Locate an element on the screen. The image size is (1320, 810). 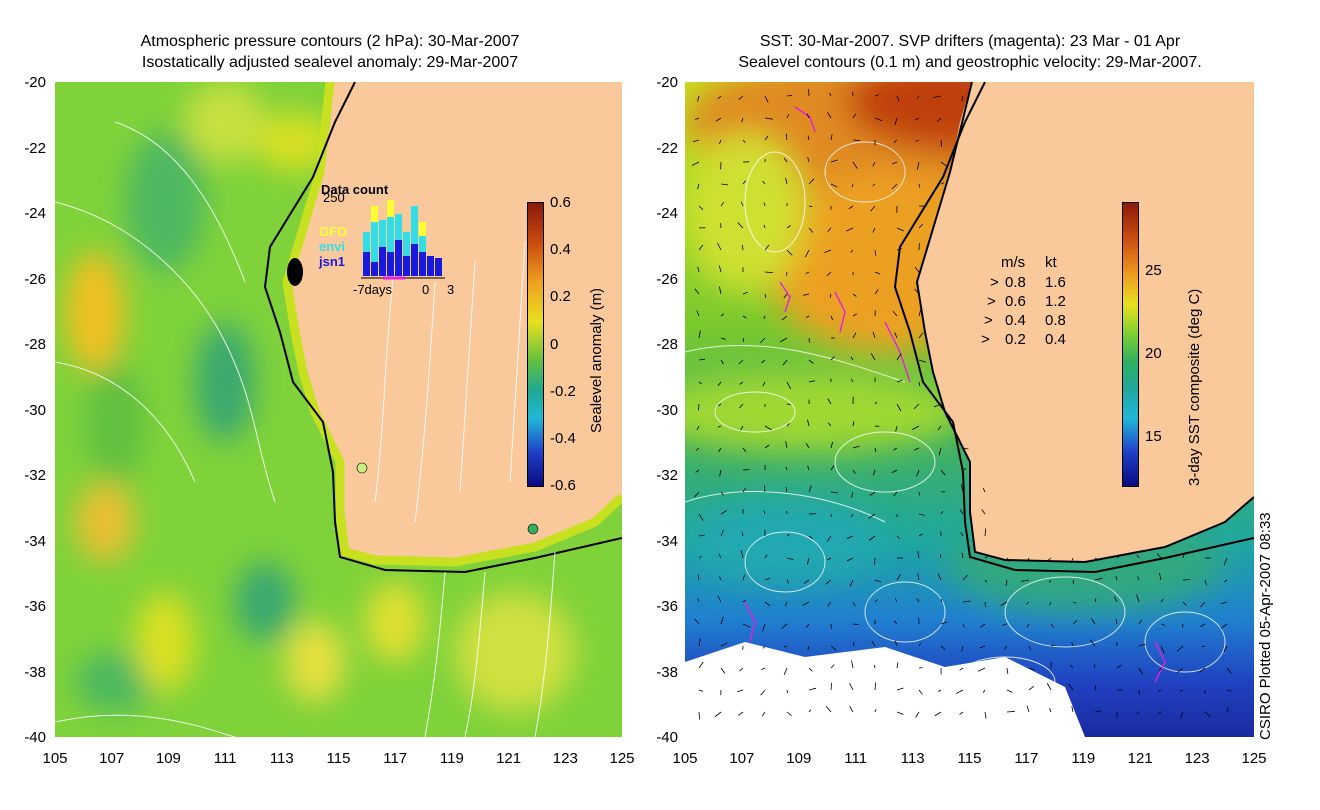
left-y-tick: -36 is located at coordinates (35, 606).